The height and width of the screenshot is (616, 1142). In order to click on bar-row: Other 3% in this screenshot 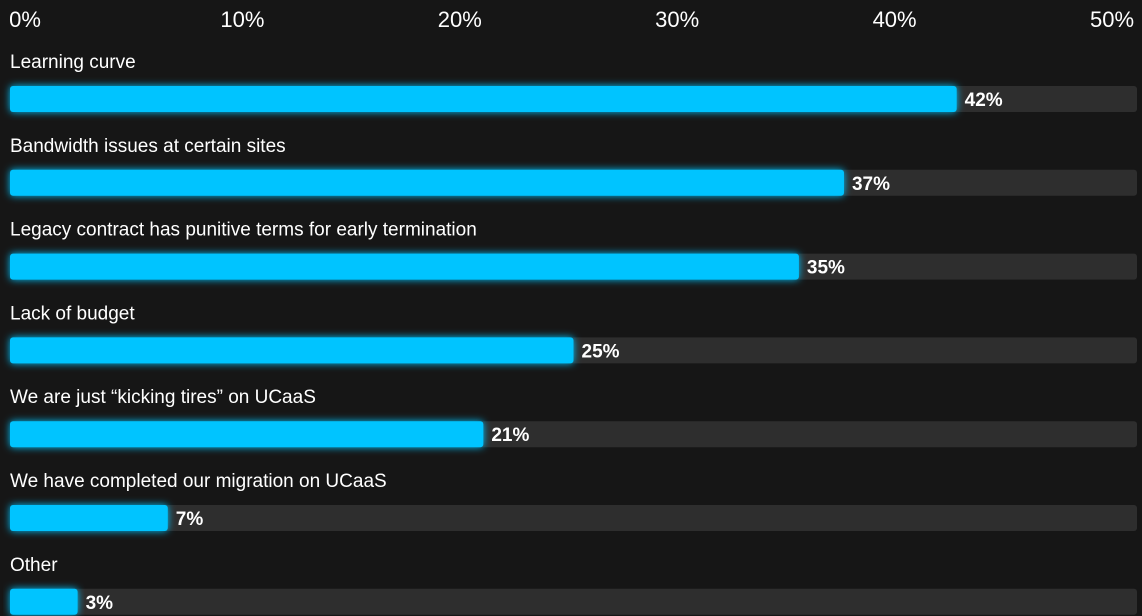, I will do `click(573, 585)`.